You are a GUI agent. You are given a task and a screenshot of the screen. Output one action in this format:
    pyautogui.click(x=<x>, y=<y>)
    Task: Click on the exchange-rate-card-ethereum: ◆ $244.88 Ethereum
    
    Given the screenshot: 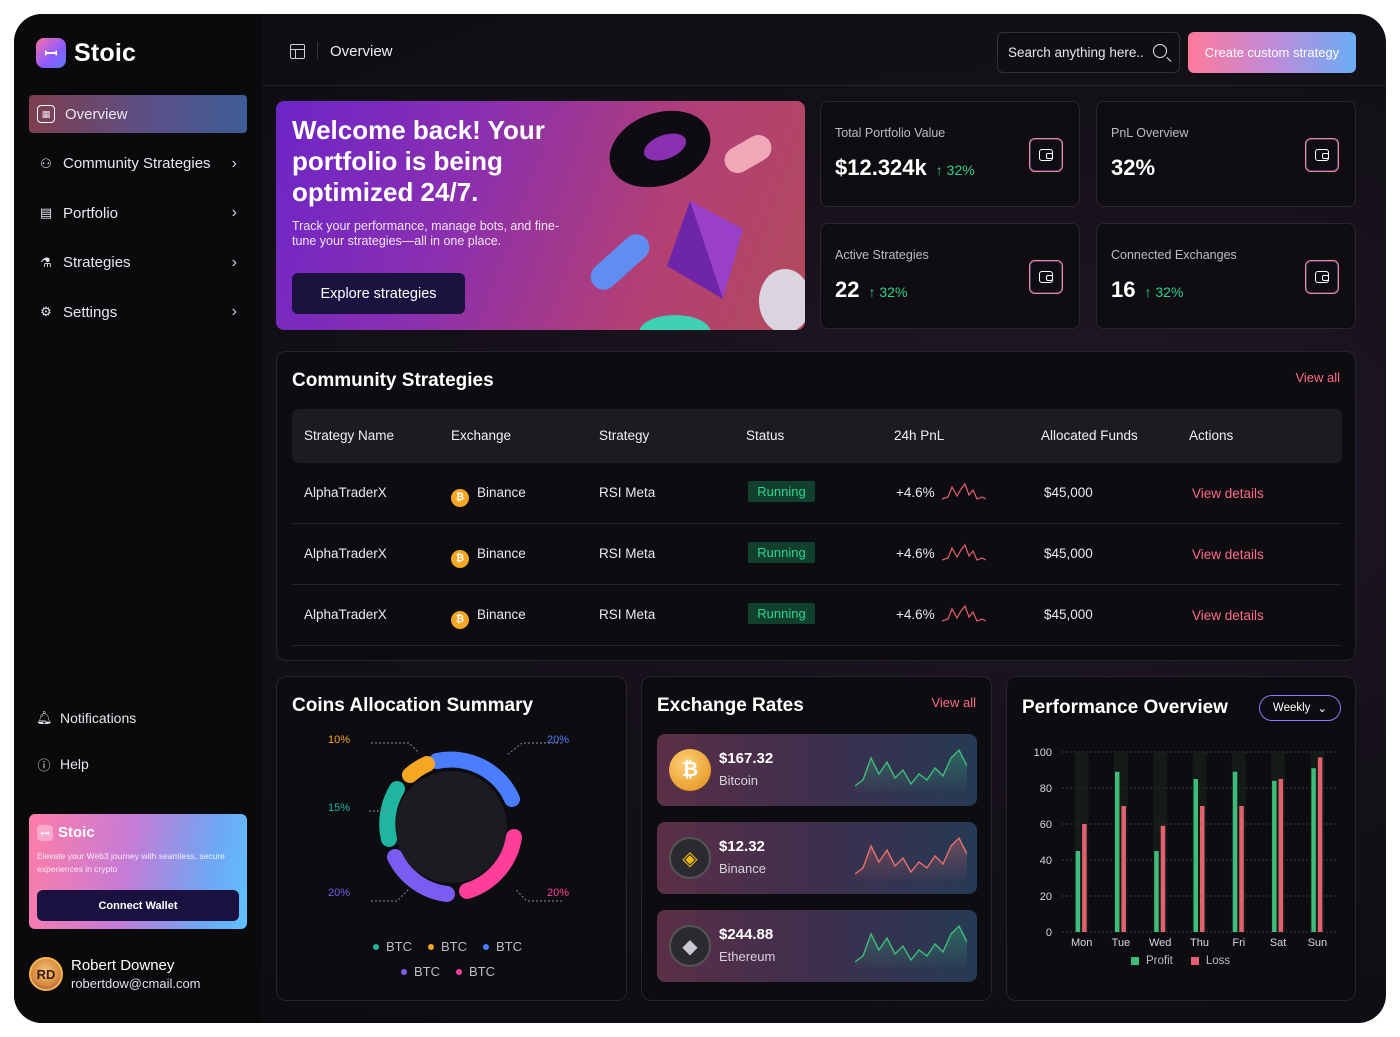 What is the action you would take?
    pyautogui.click(x=817, y=946)
    